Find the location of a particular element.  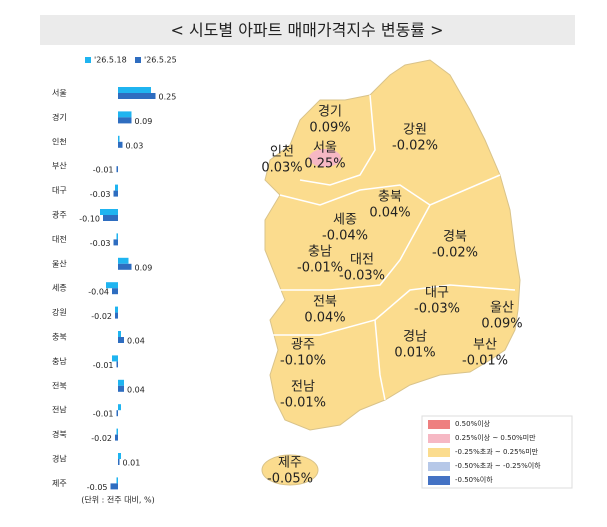

value-label: -0.10 is located at coordinates (89, 219).